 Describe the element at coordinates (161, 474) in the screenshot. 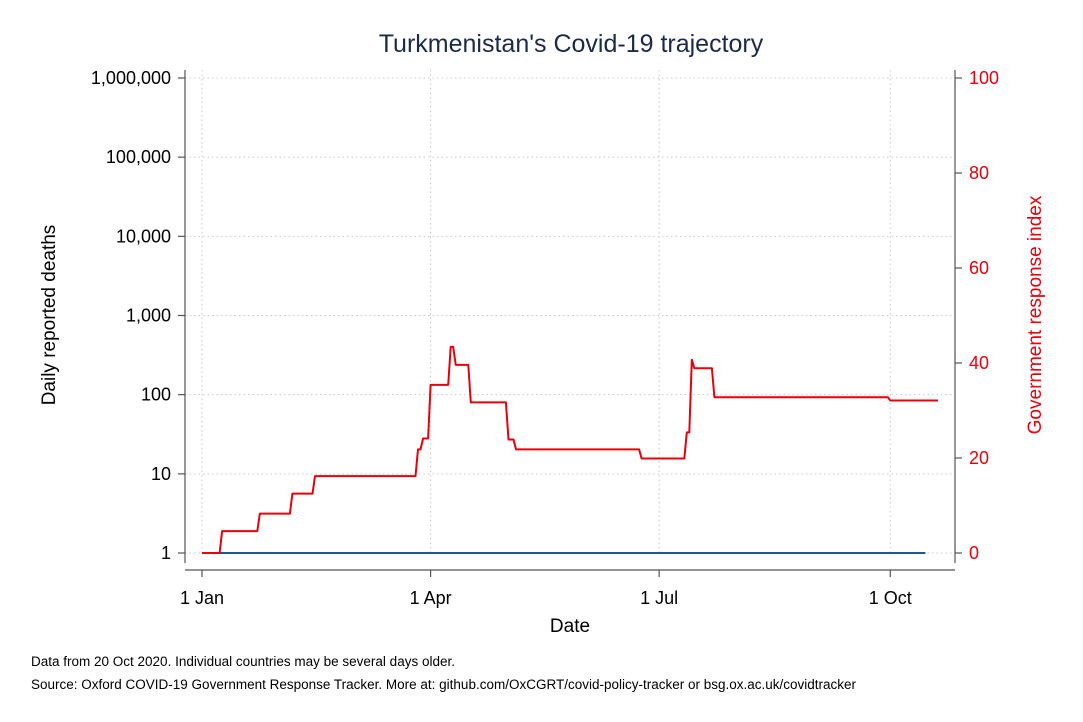

I see `y-left-tick-label: 10` at that location.